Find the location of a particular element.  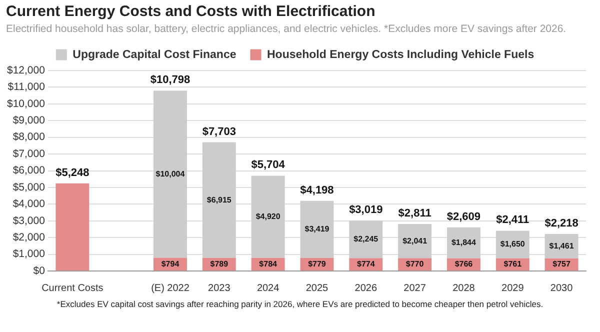

total-label: $3,019 is located at coordinates (366, 210).